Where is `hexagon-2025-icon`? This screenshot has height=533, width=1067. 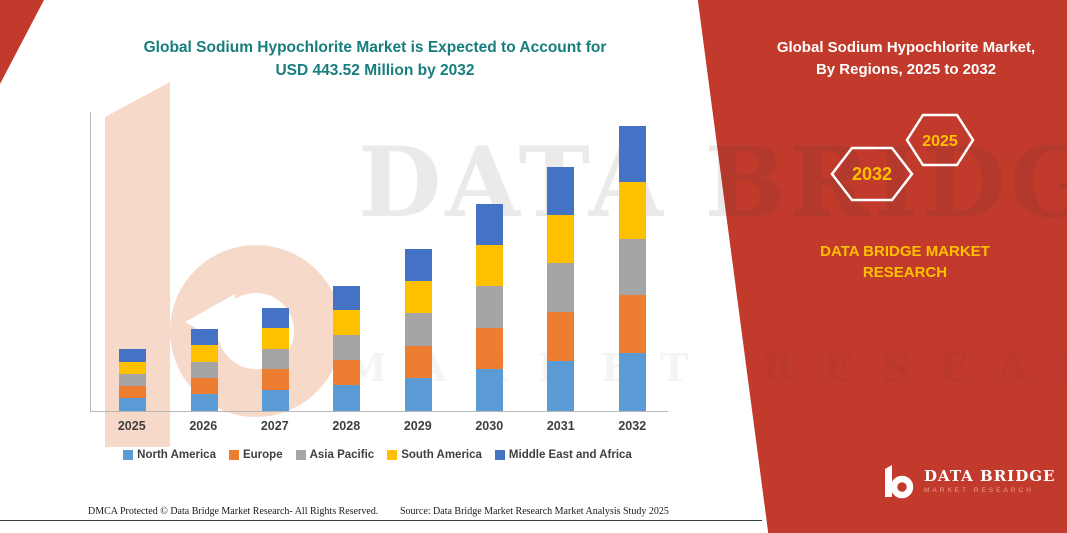
hexagon-2025-icon is located at coordinates (940, 140).